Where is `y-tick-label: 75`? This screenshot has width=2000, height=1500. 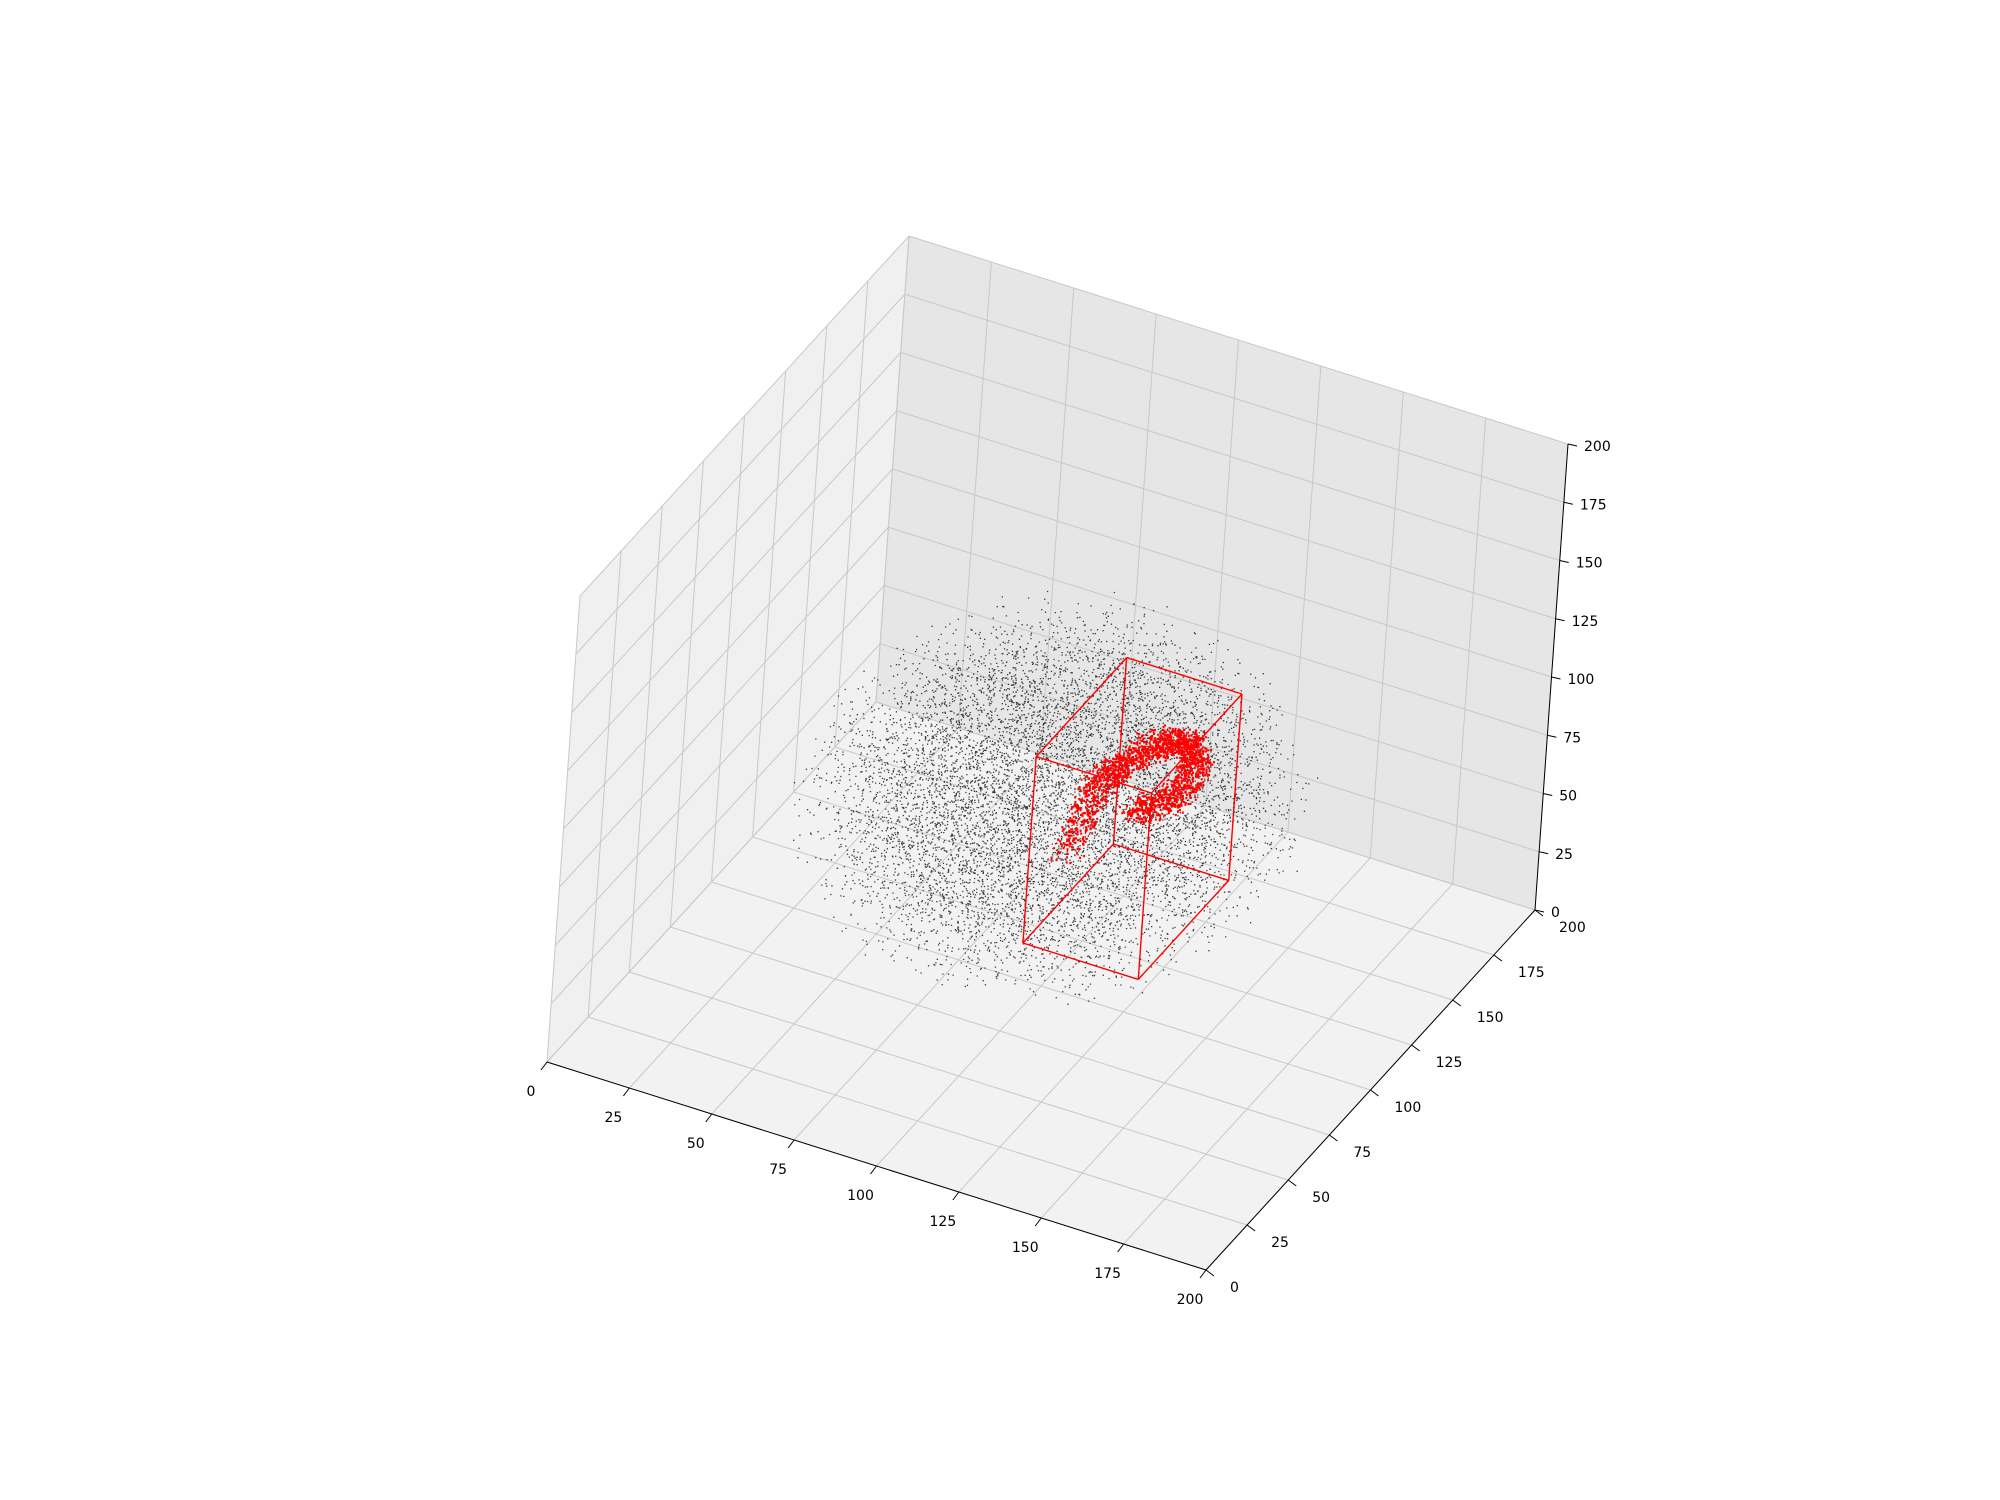 y-tick-label: 75 is located at coordinates (1362, 1153).